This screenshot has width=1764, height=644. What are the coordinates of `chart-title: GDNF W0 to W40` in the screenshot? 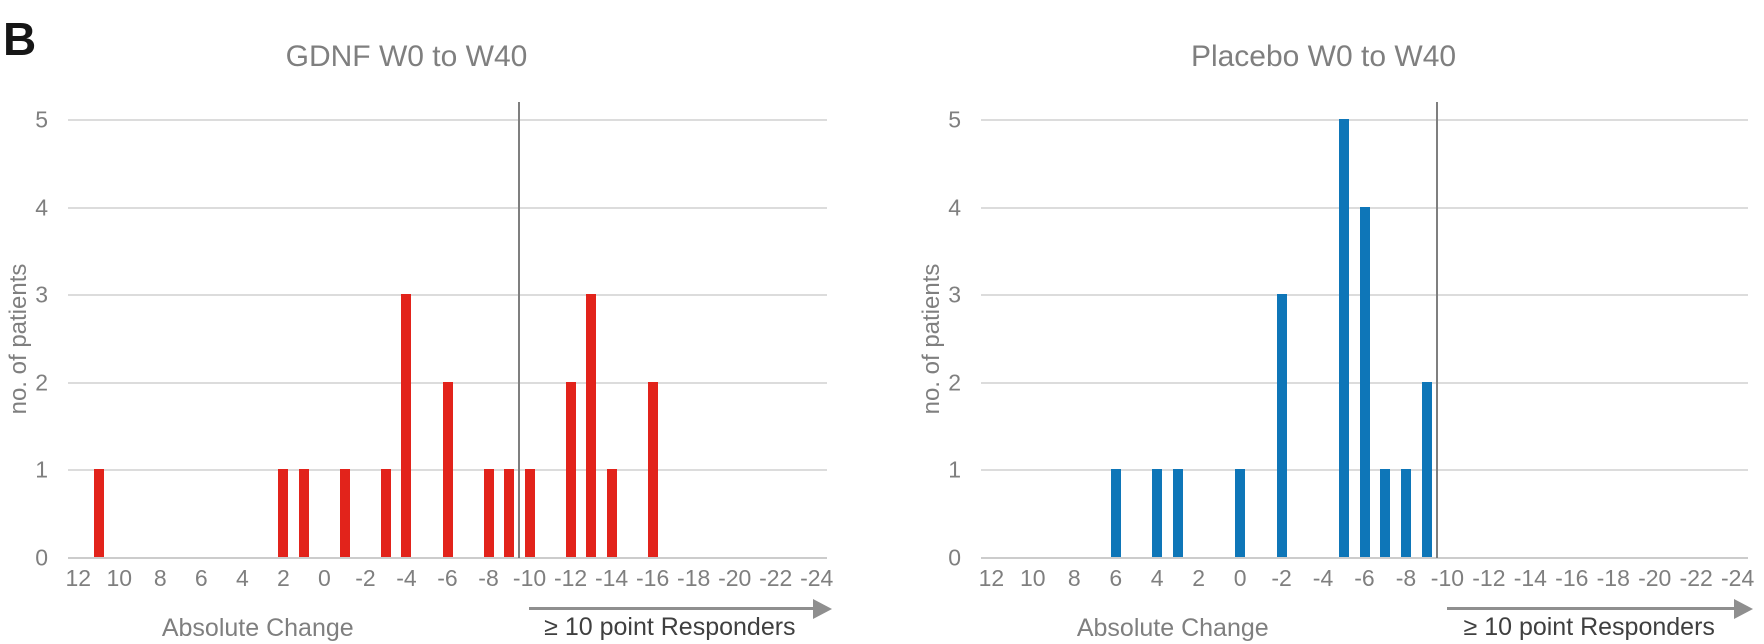 It's located at (406, 56).